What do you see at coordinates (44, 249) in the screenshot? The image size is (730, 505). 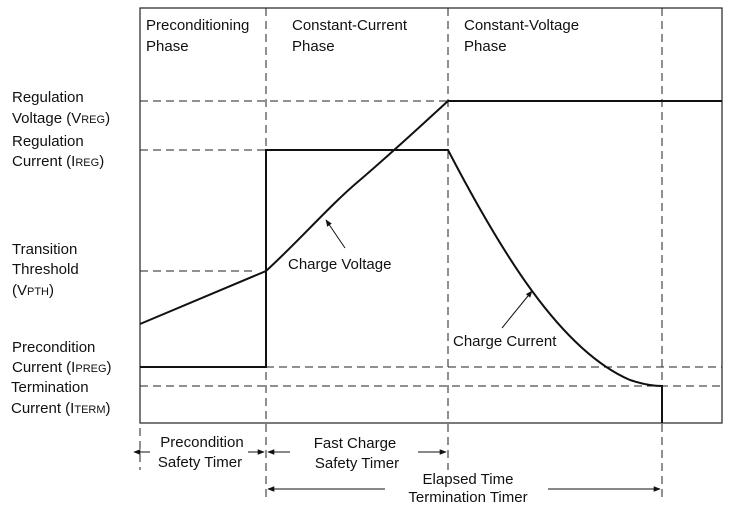 I see `svg-text: Transition` at bounding box center [44, 249].